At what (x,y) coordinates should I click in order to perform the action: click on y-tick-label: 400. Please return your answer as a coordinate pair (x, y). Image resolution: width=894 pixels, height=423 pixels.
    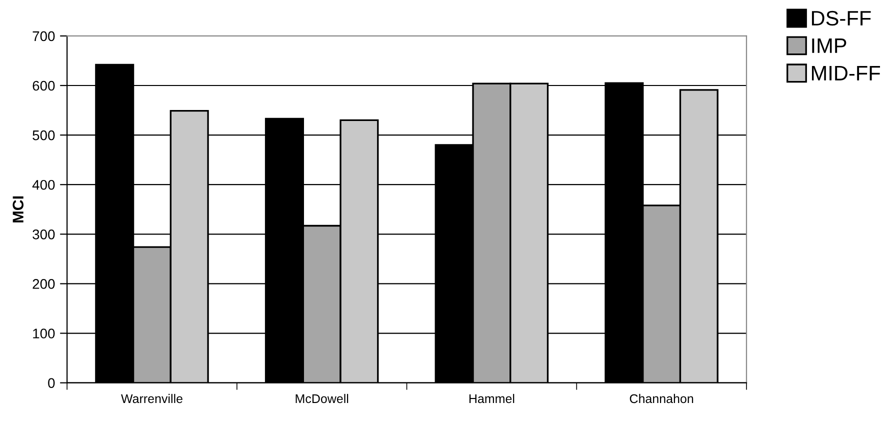
    Looking at the image, I should click on (43, 185).